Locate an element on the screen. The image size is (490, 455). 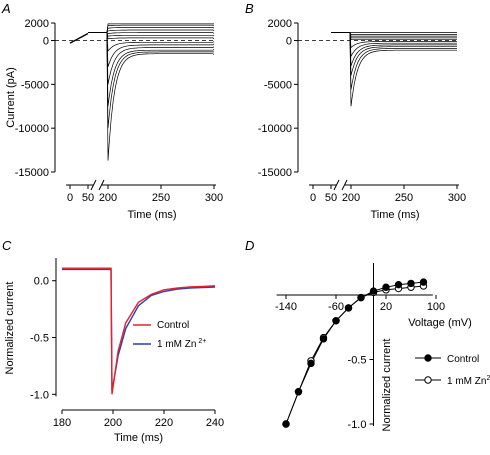
panel-label-b: B is located at coordinates (249, 8).